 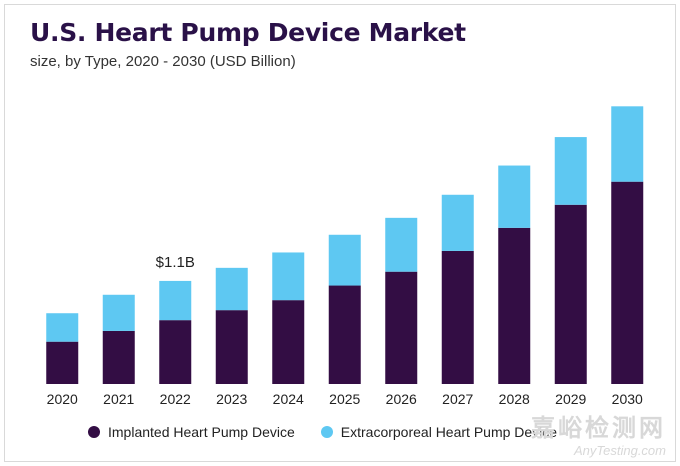 I want to click on x-tick-label-2022: 2022, so click(x=175, y=399).